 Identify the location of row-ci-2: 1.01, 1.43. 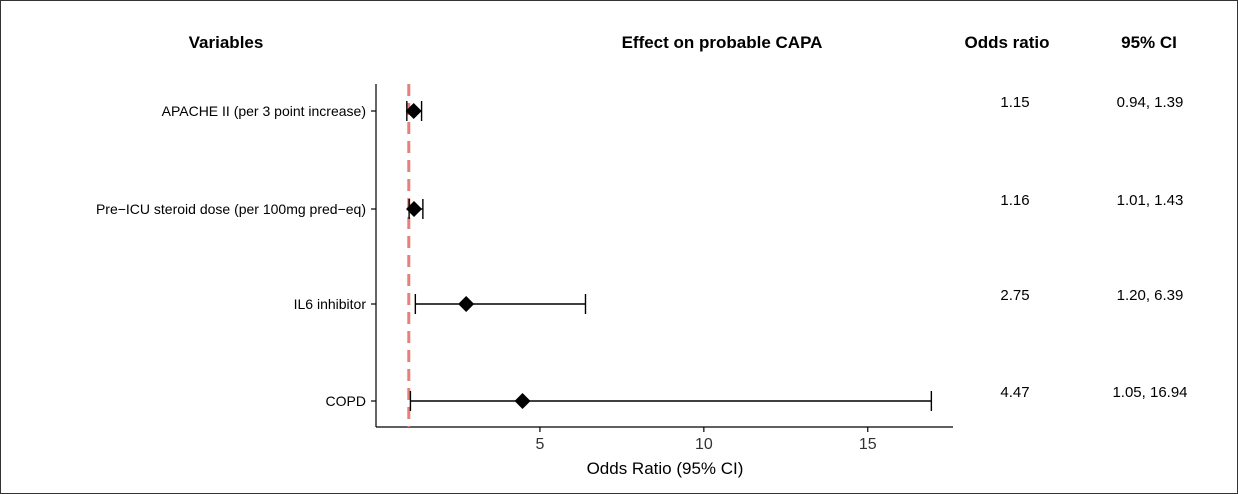
(1150, 200).